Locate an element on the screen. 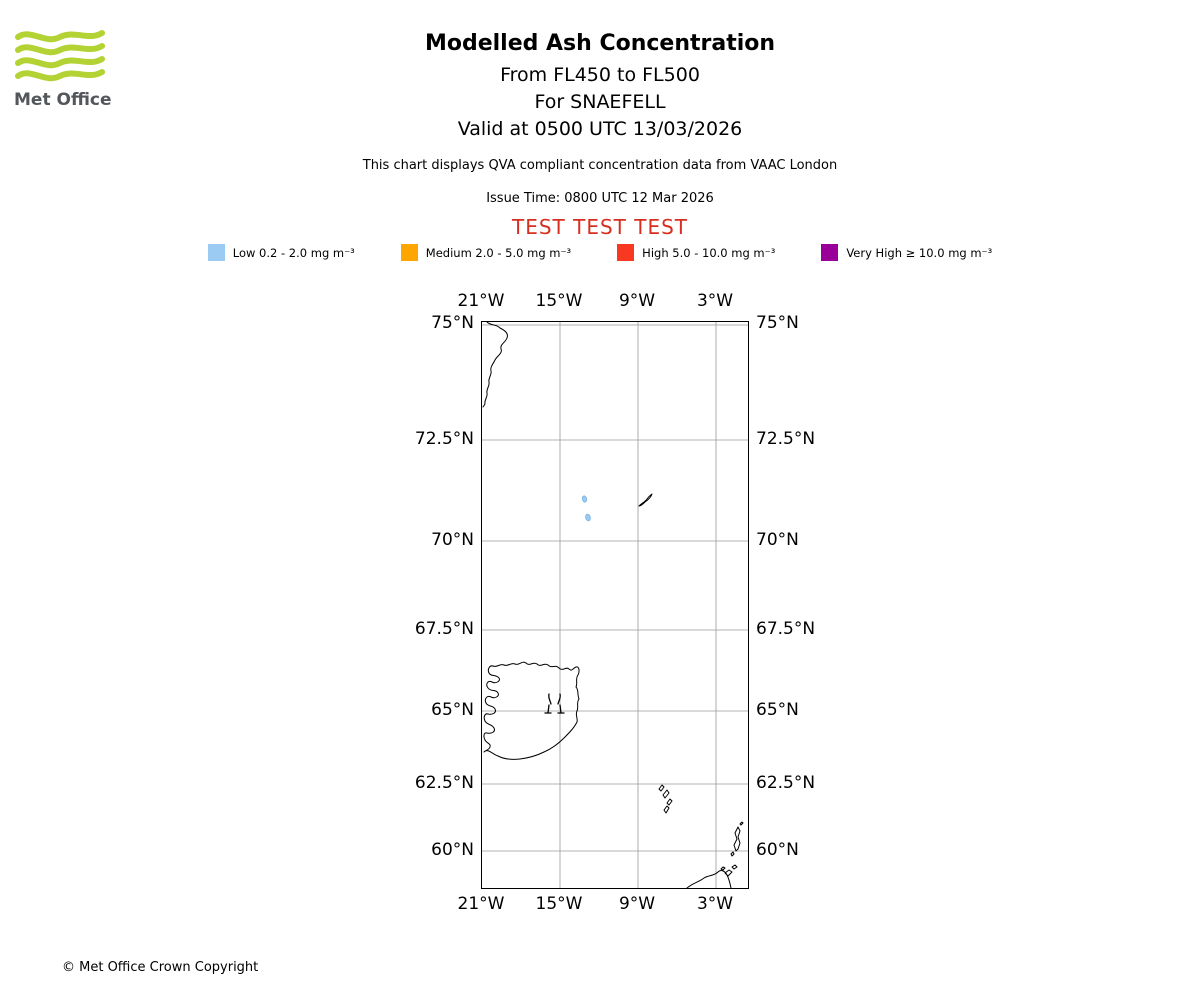 The width and height of the screenshot is (1200, 1000). issue-time: Issue Time: 0800 UTC 12 Mar 2026 is located at coordinates (600, 198).